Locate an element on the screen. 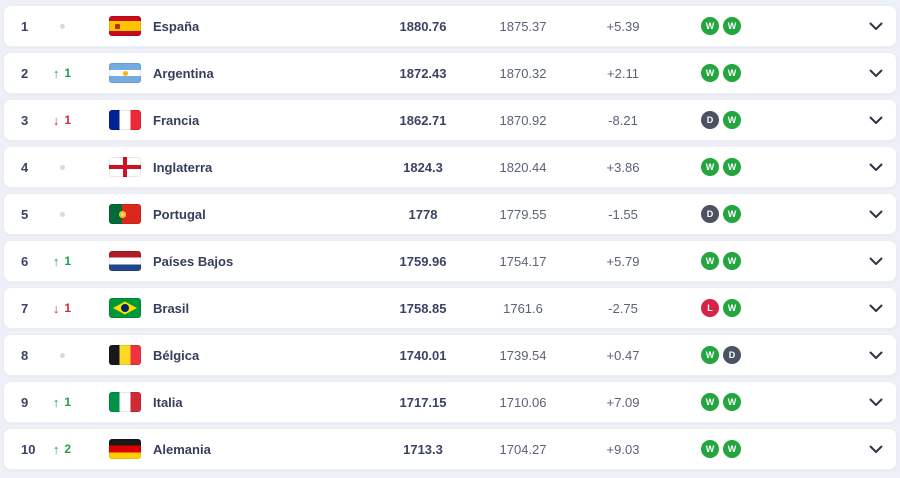 The height and width of the screenshot is (478, 900). country-name: Italia is located at coordinates (168, 402).